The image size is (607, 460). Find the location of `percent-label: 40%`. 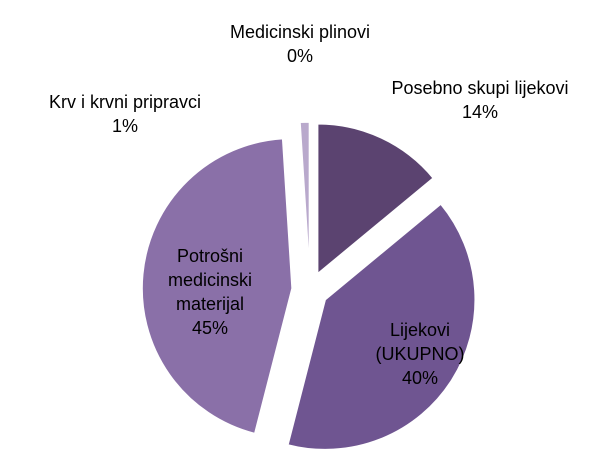

percent-label: 40% is located at coordinates (420, 378).